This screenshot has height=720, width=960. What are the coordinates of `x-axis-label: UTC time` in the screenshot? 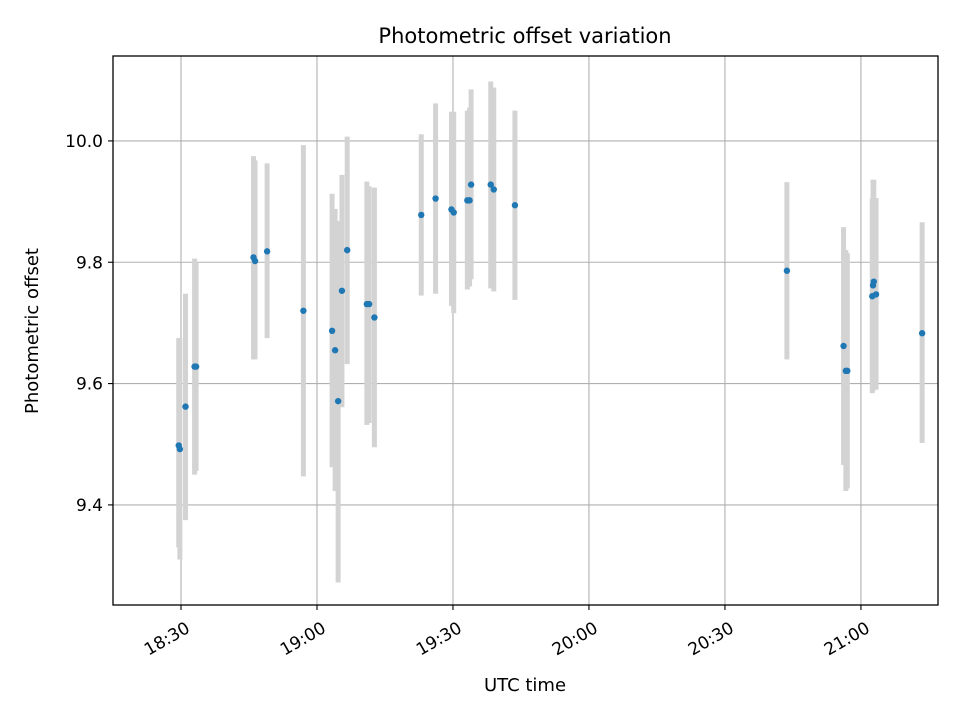 It's located at (525, 685).